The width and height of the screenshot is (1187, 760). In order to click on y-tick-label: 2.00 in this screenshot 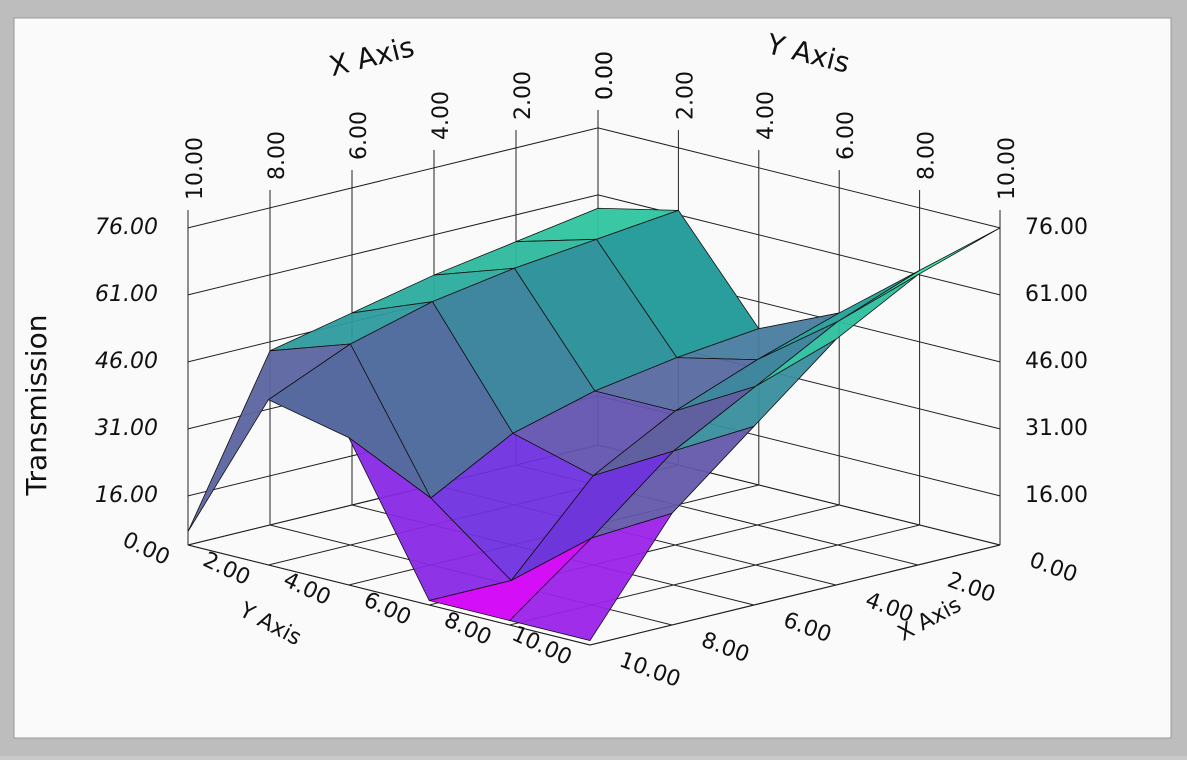, I will do `click(685, 95)`.